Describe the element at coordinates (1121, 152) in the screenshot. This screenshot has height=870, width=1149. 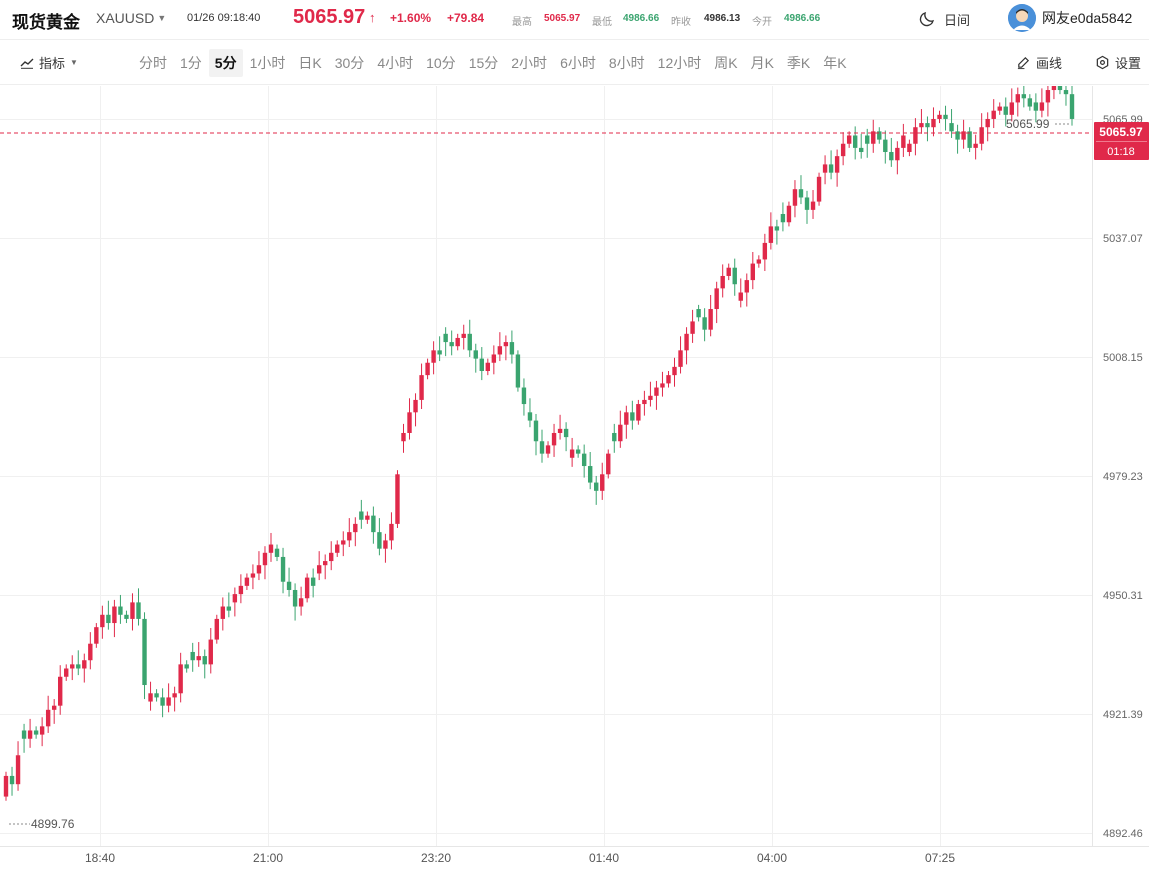
I see `countdown-label: 01:18` at that location.